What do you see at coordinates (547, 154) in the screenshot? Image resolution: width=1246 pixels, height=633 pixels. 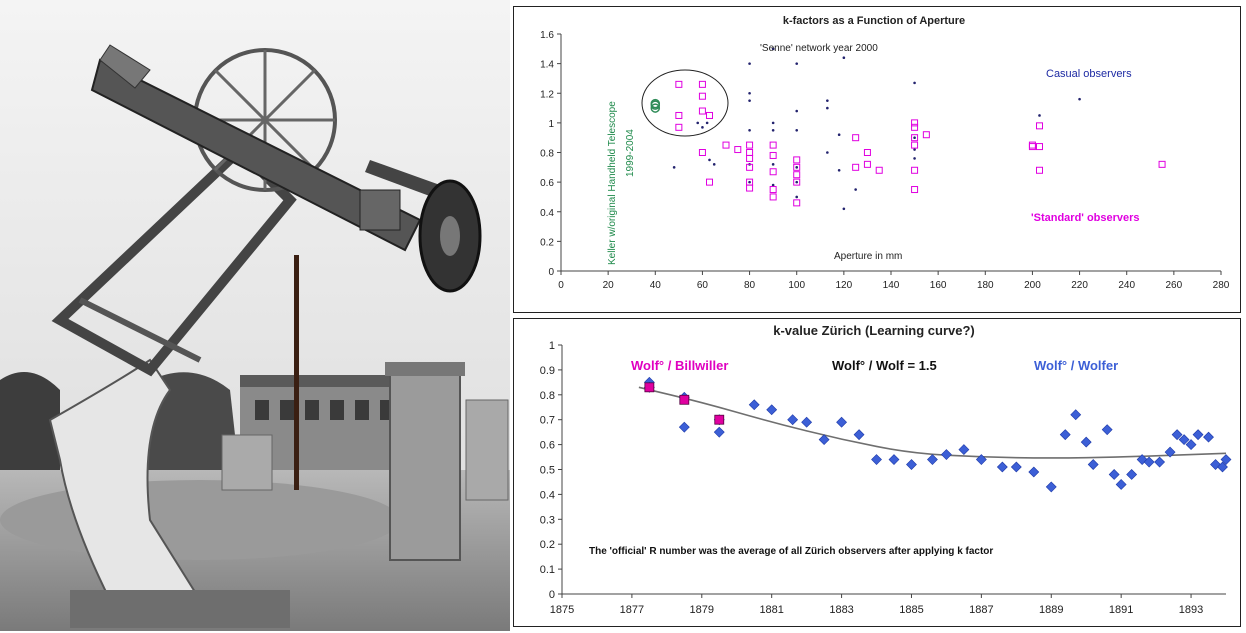 I see `y-tick-label: 0.8` at bounding box center [547, 154].